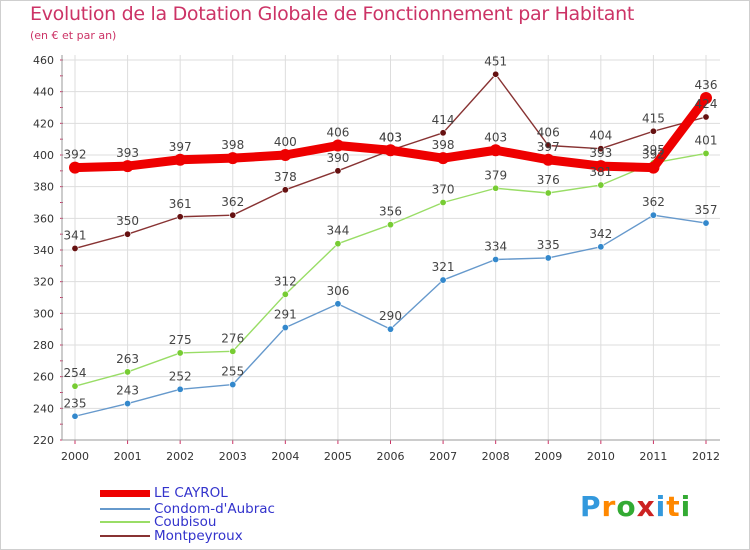 Image resolution: width=750 pixels, height=550 pixels. Describe the element at coordinates (125, 509) in the screenshot. I see `legend-swatch-condom-daubrac` at that location.